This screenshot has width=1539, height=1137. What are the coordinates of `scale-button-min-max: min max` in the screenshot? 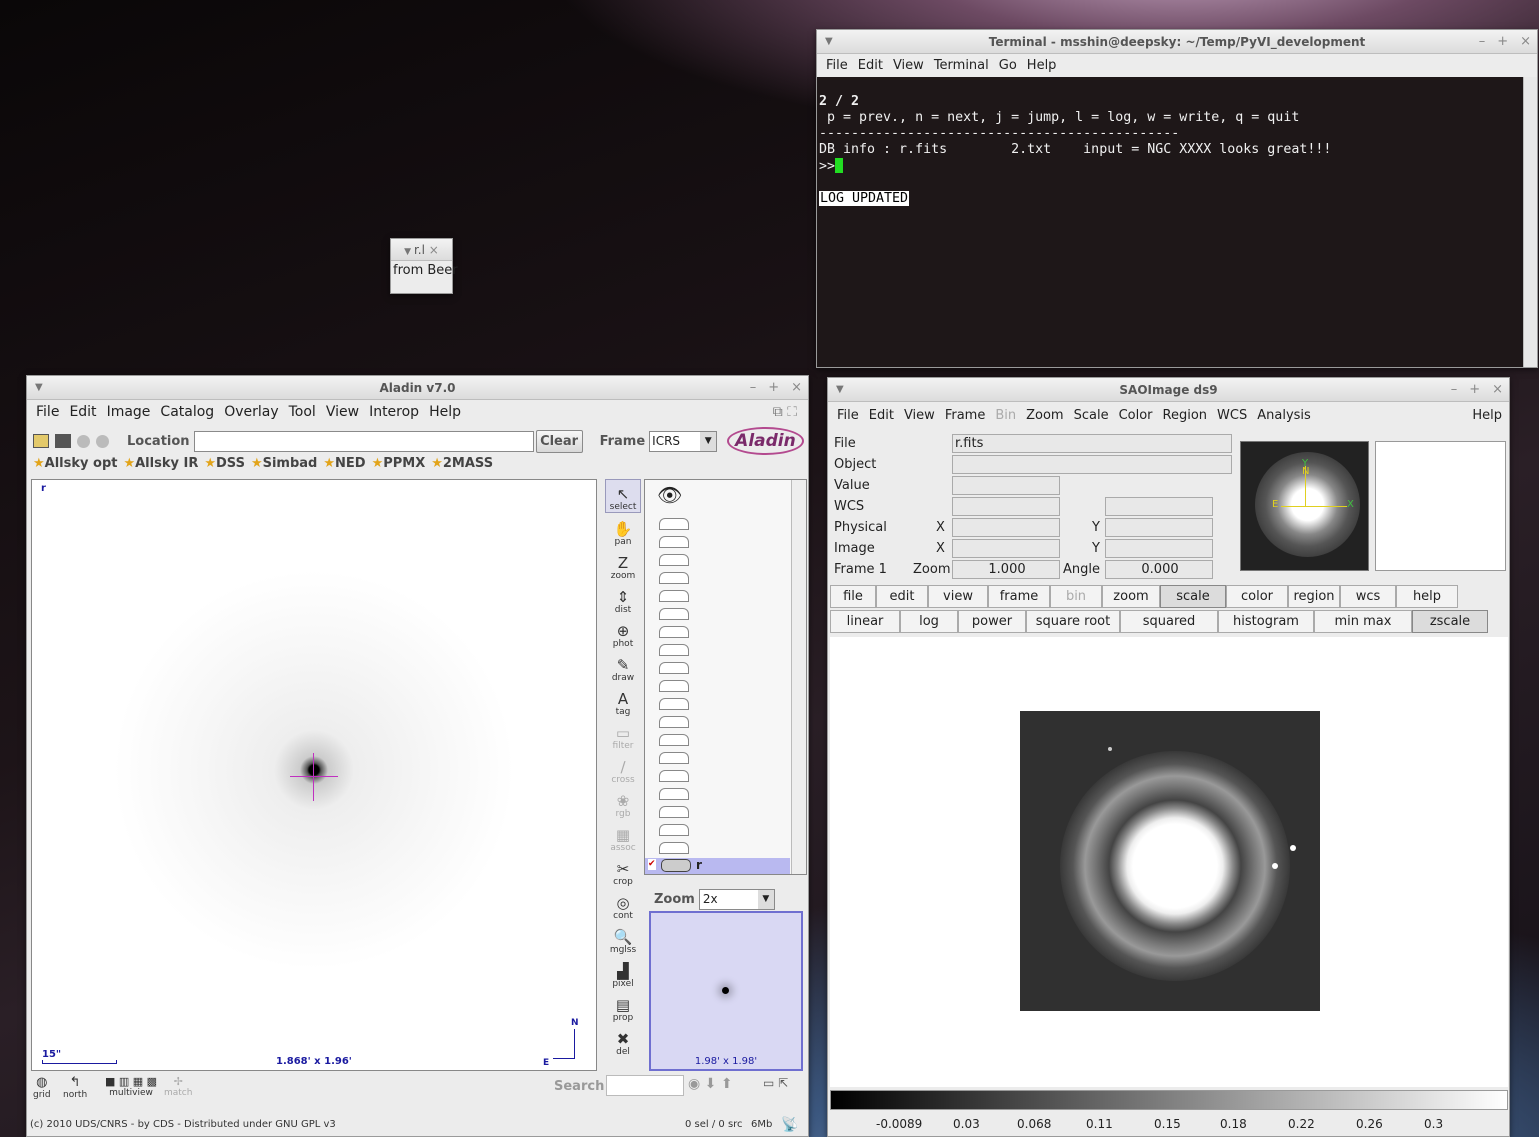 It's located at (1363, 621).